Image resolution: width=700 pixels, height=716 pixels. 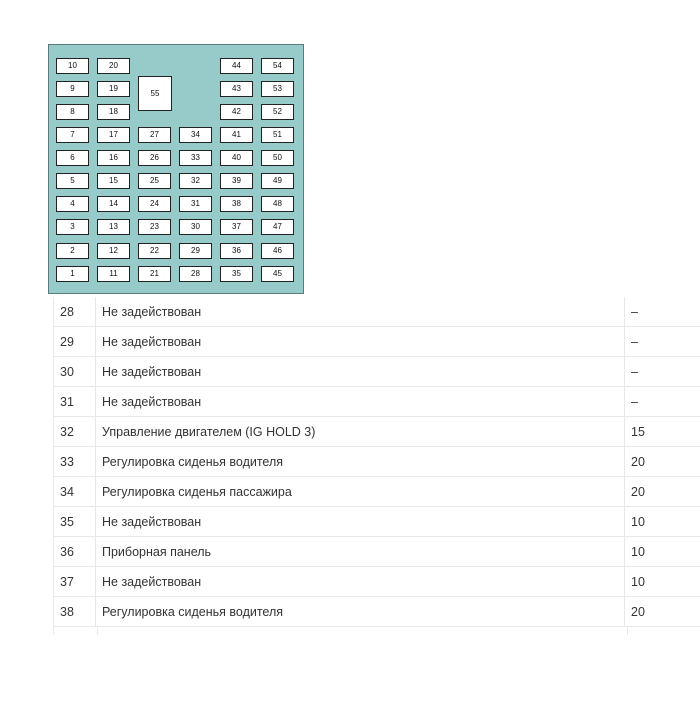 What do you see at coordinates (72, 158) in the screenshot?
I see `fuse-6: 6` at bounding box center [72, 158].